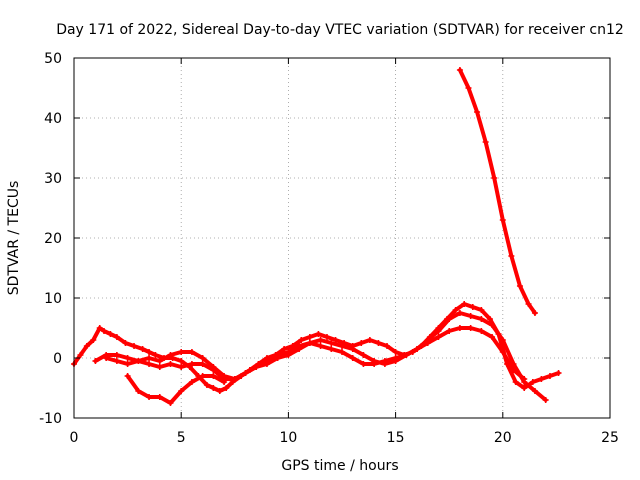 The width and height of the screenshot is (640, 480). What do you see at coordinates (288, 438) in the screenshot?
I see `x-tick-label: 10` at bounding box center [288, 438].